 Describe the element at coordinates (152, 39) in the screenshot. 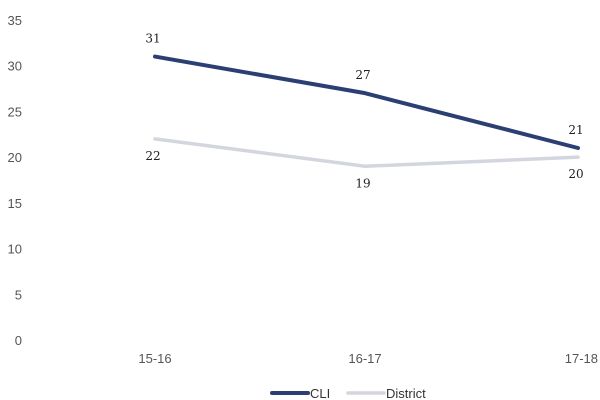

I see `data-label-cli-15-16: 31` at that location.